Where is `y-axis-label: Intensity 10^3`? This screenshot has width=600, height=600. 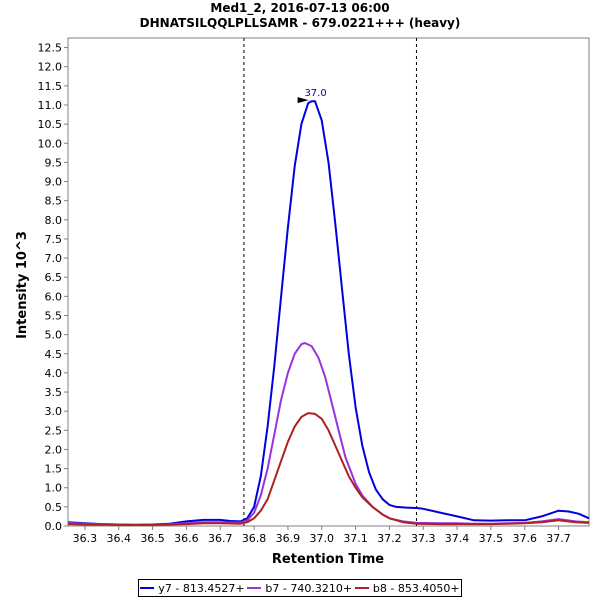 y-axis-label: Intensity 10^3 is located at coordinates (22, 285).